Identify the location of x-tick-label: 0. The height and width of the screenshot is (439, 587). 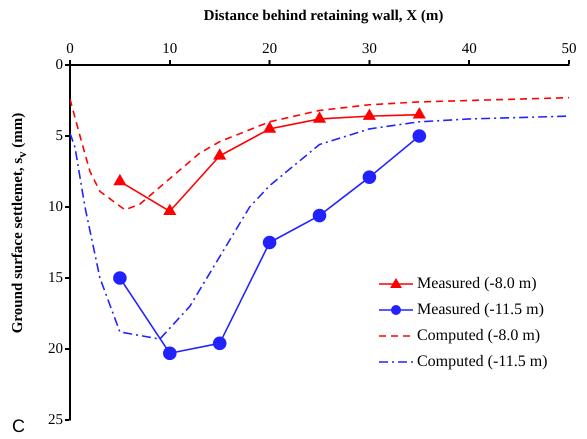
(70, 48).